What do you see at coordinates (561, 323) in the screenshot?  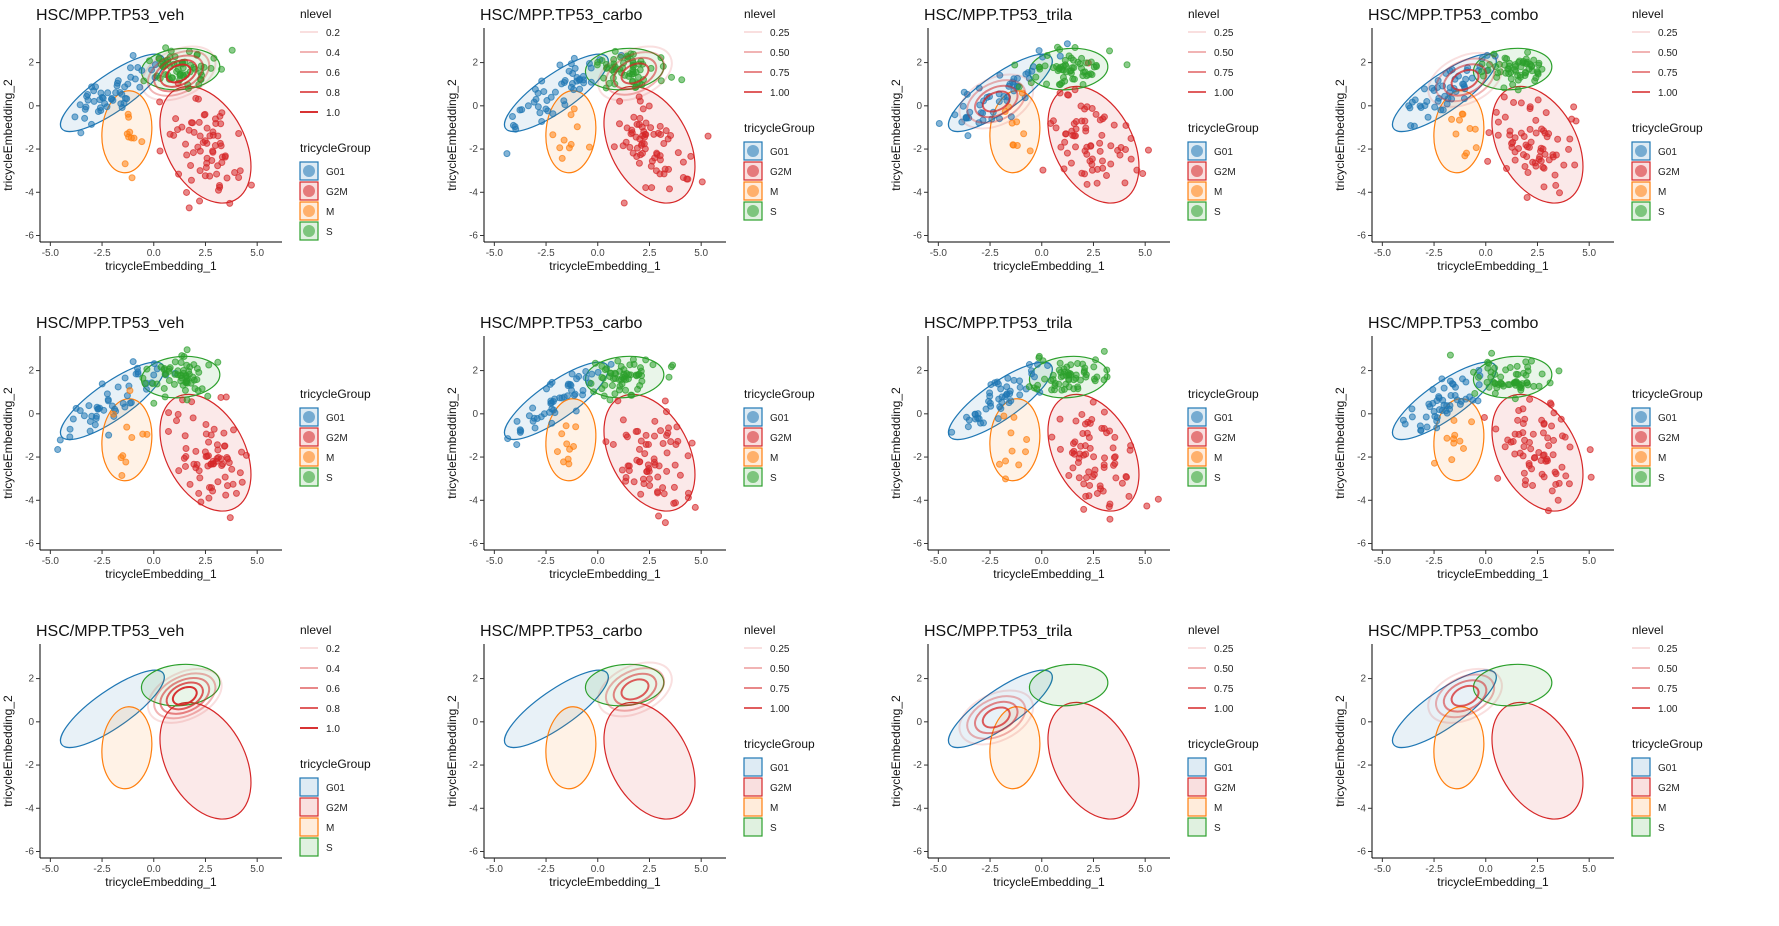 I see `chart-title: HSC/MPP.TP53_carbo` at bounding box center [561, 323].